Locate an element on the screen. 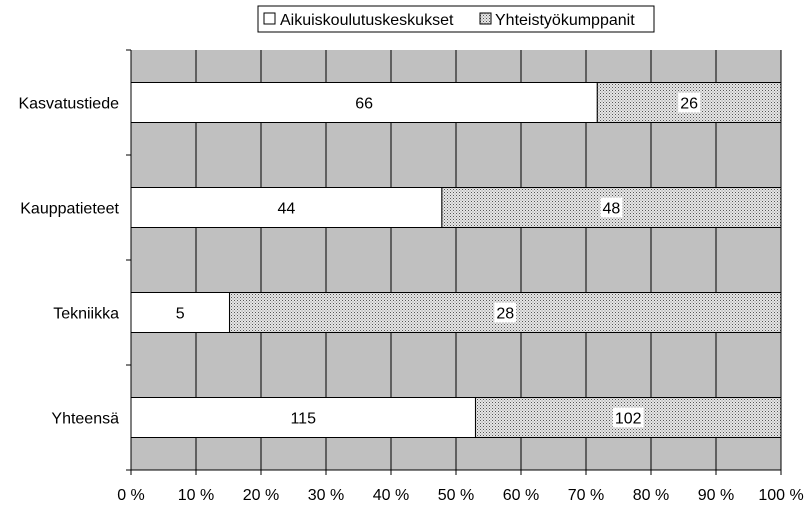 The width and height of the screenshot is (808, 508). x-tick-label: 0 % is located at coordinates (131, 495).